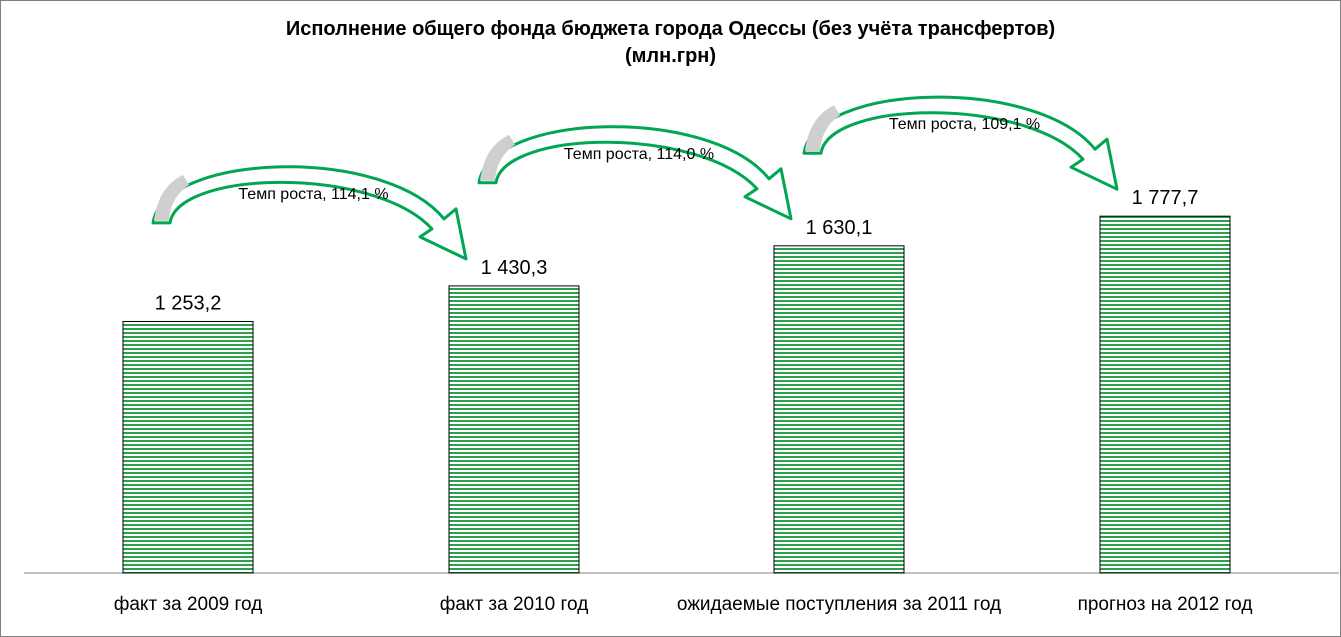 This screenshot has height=637, width=1341. What do you see at coordinates (188, 303) in the screenshot?
I see `bar-value-label: 1 253,2` at bounding box center [188, 303].